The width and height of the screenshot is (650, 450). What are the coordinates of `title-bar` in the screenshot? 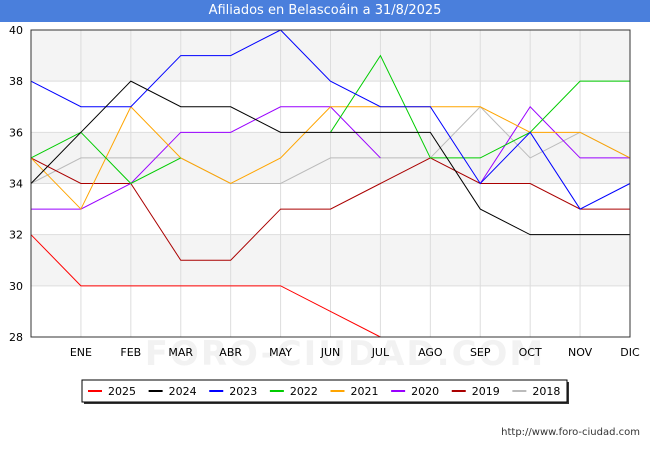 It's located at (325, 11).